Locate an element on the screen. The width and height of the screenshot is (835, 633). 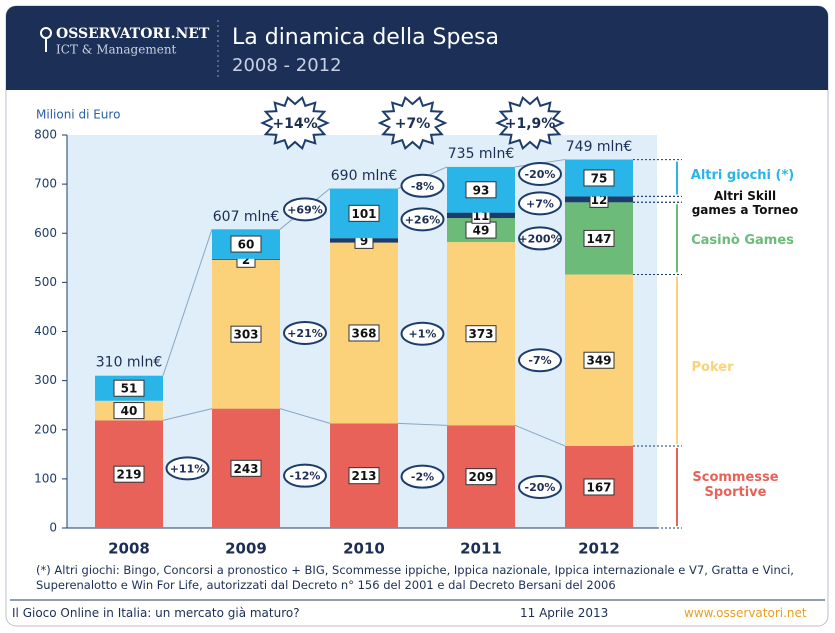
change-label: +1% is located at coordinates (423, 334).